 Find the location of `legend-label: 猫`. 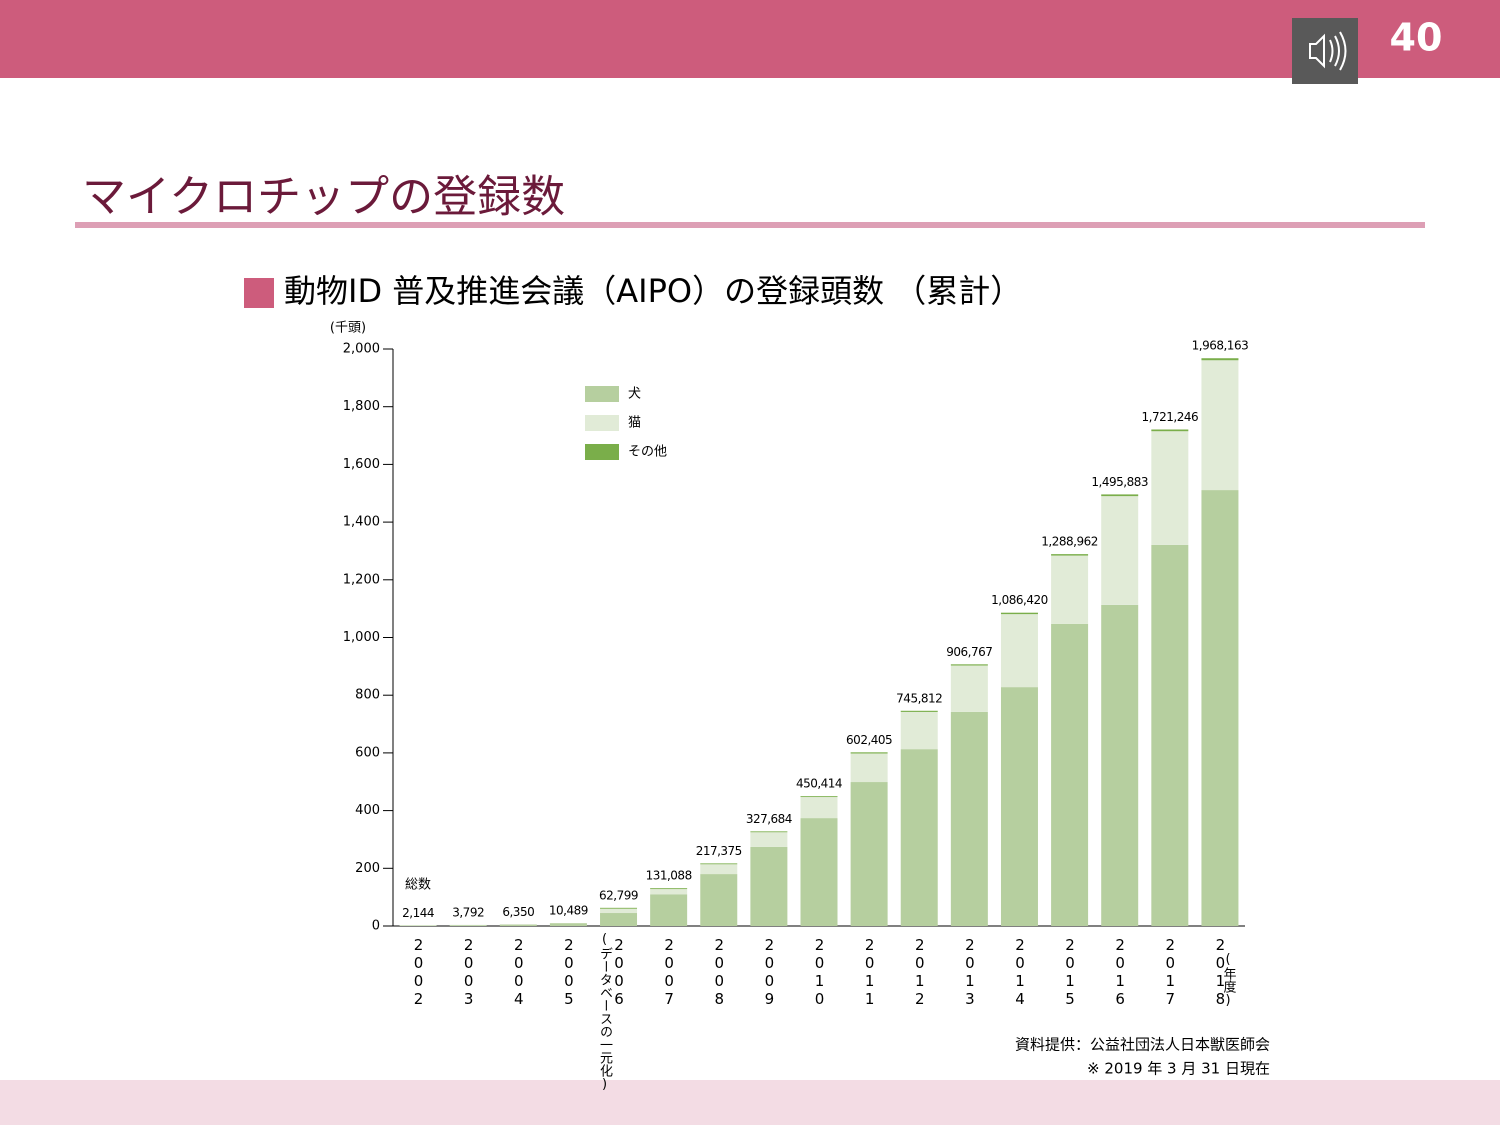

legend-label: 猫 is located at coordinates (634, 423).